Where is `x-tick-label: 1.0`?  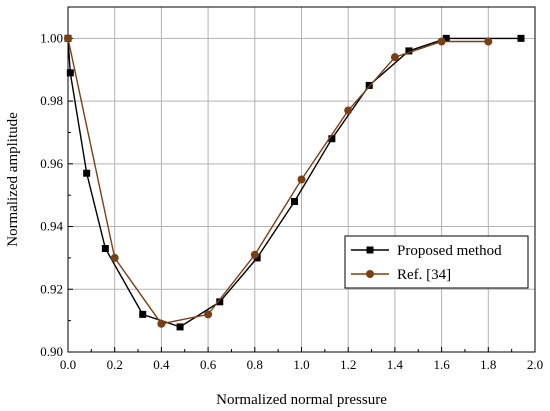 x-tick-label: 1.0 is located at coordinates (301, 364).